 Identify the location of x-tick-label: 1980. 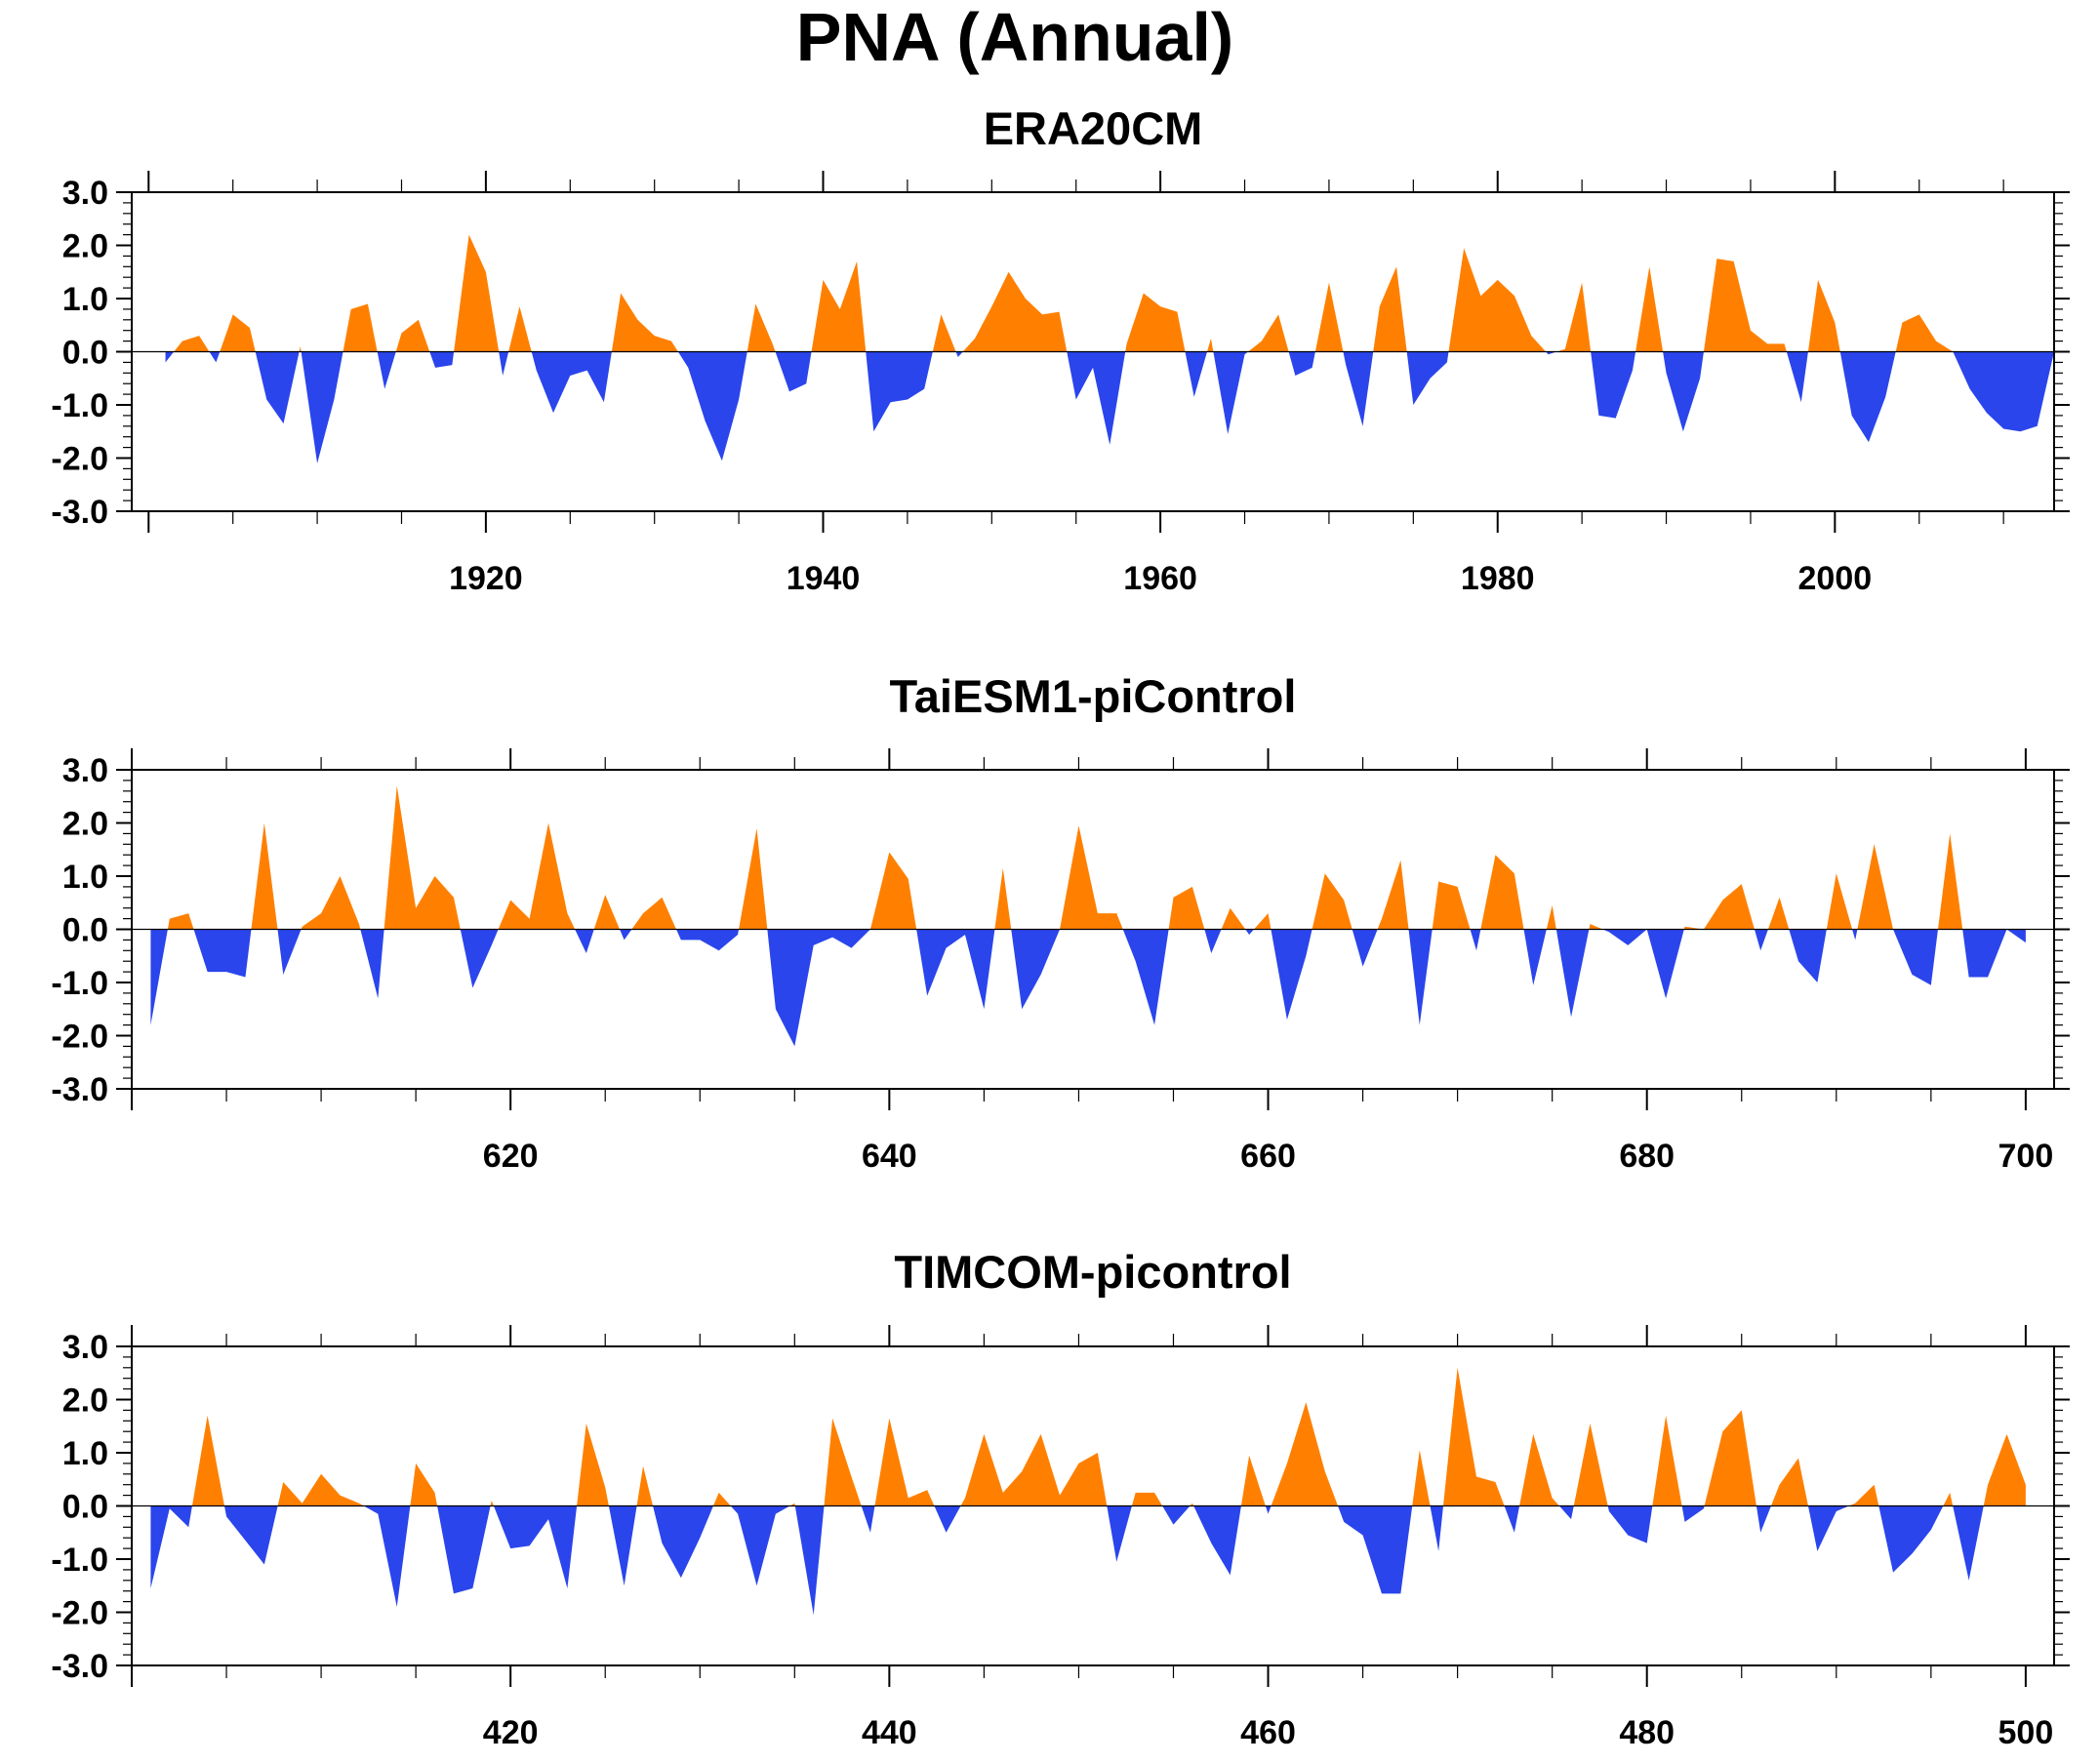
(1498, 578).